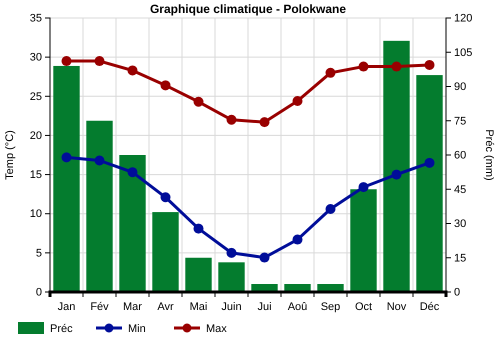 This screenshot has height=350, width=500. I want to click on y2-tick-label: 75, so click(460, 121).